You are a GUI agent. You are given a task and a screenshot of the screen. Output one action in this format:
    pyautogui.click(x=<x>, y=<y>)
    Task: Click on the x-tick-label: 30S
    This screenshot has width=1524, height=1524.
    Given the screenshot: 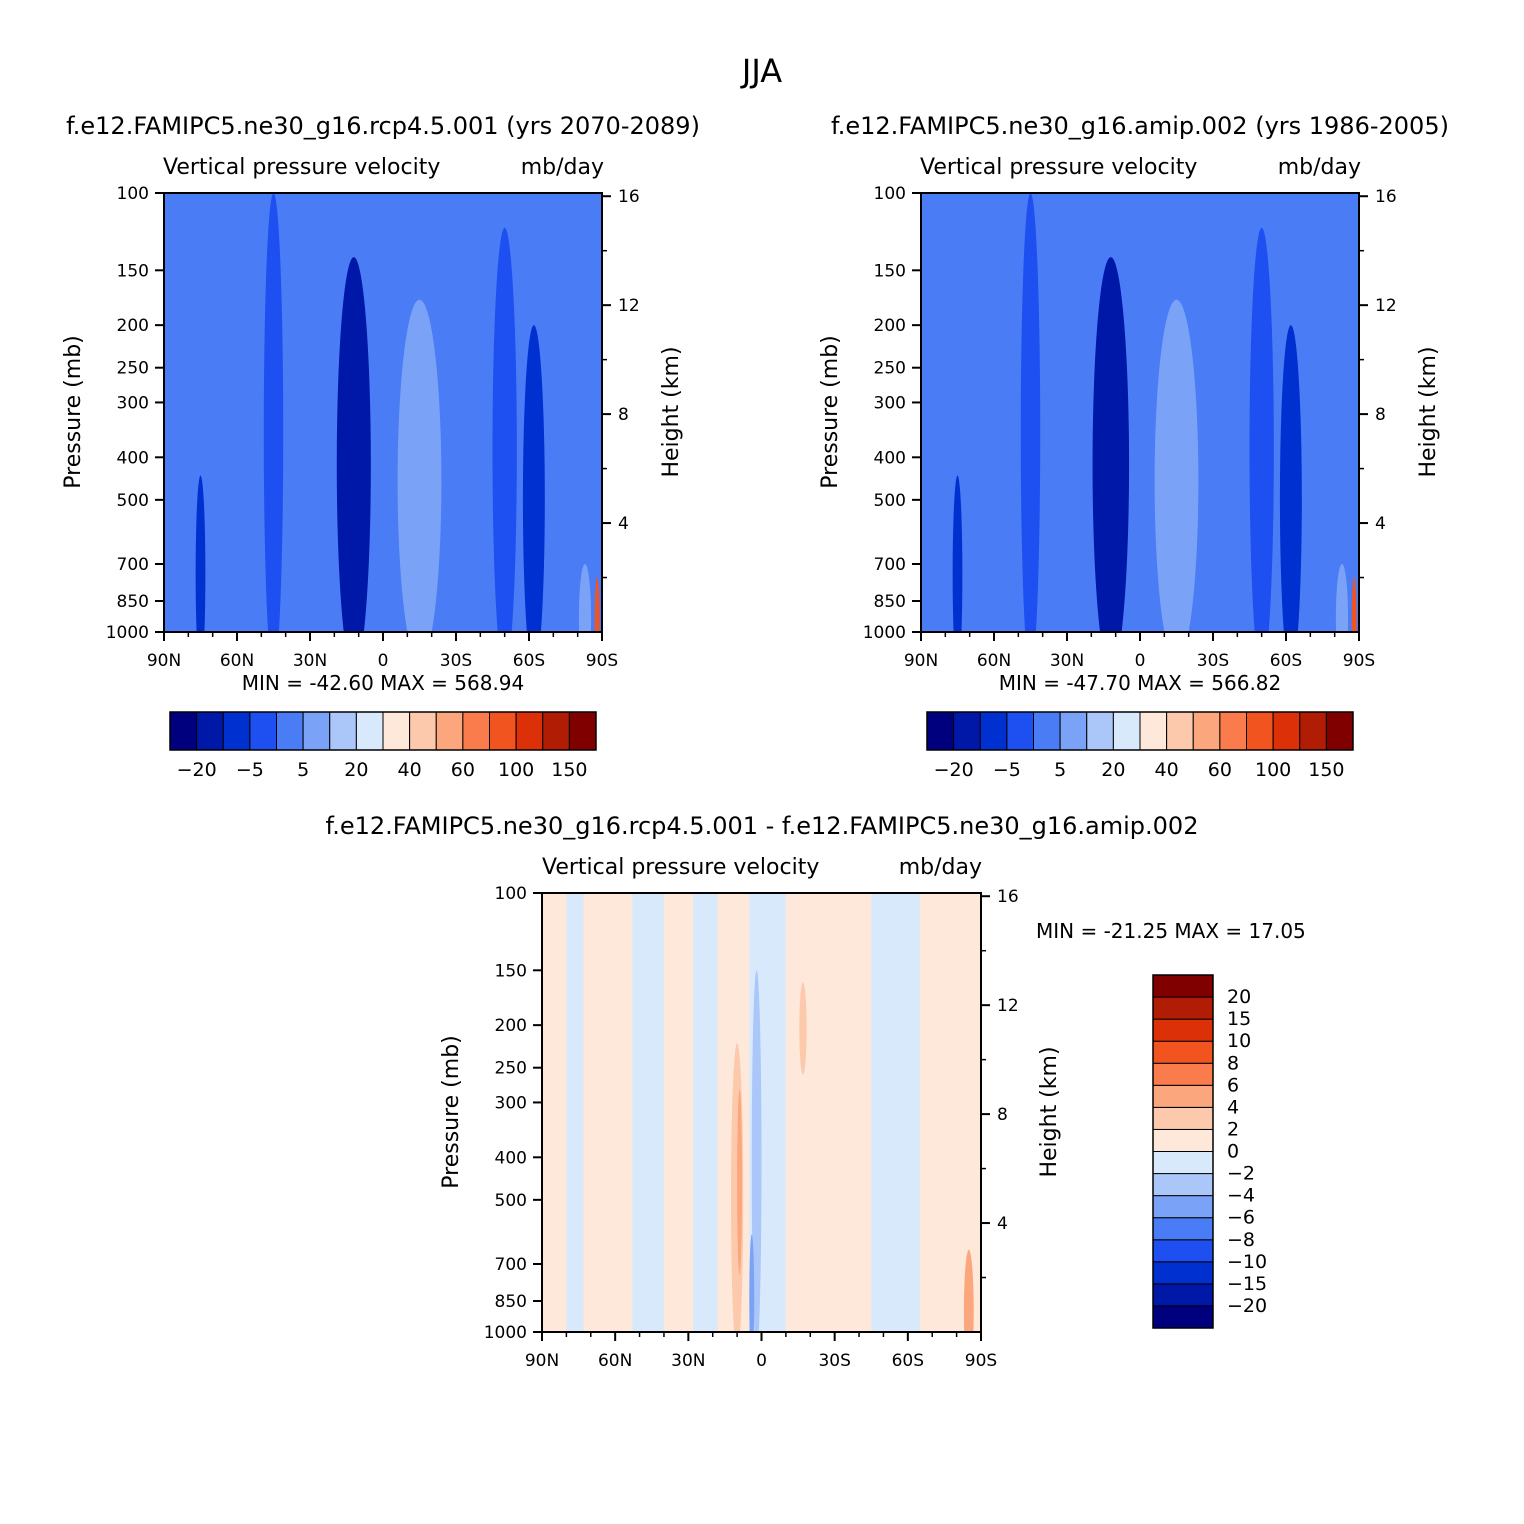 What is the action you would take?
    pyautogui.click(x=834, y=1361)
    